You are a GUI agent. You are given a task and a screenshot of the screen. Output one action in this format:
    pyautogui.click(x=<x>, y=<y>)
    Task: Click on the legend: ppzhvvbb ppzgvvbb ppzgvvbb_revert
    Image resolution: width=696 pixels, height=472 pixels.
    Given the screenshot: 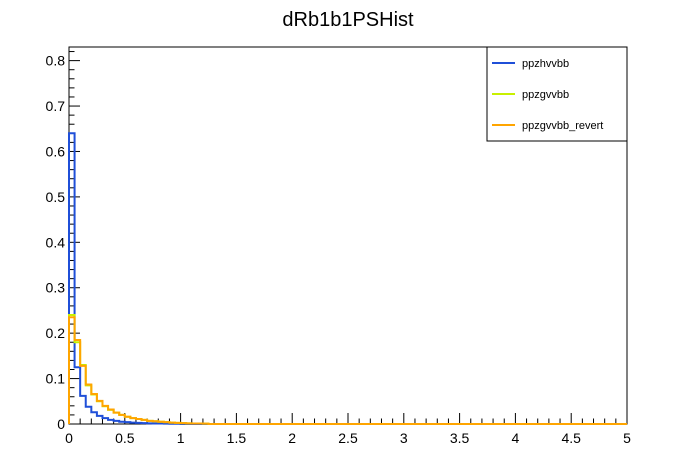 What is the action you would take?
    pyautogui.click(x=557, y=94)
    